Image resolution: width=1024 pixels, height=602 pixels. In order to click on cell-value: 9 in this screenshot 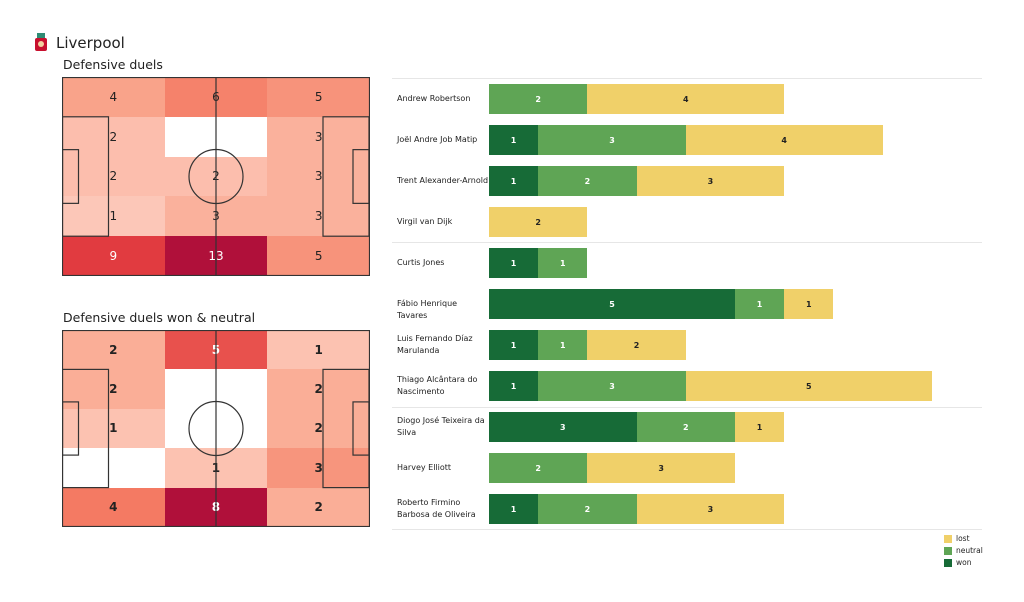, I will do `click(113, 256)`.